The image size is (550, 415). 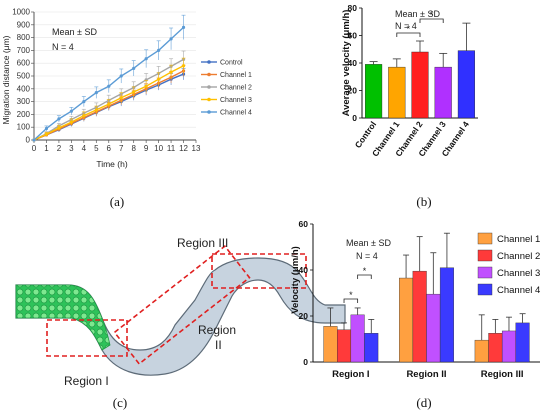 I want to click on chart-d-legend-label: Channel 3, so click(x=518, y=273).